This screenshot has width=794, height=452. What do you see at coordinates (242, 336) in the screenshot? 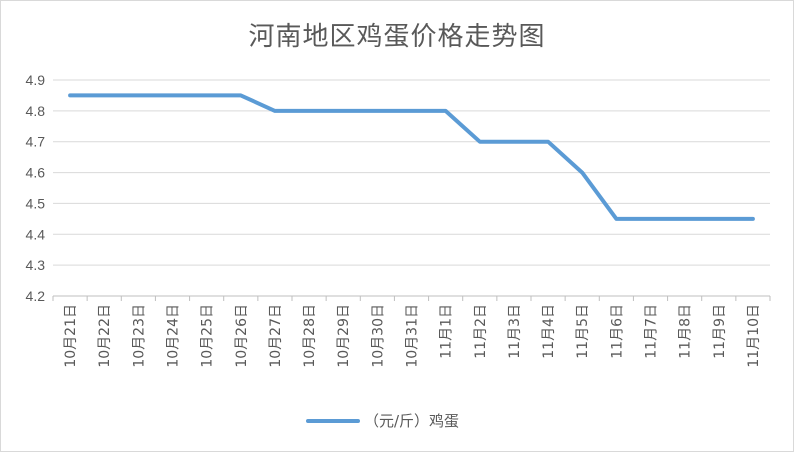
I see `x-tick-label: 10月26日` at bounding box center [242, 336].